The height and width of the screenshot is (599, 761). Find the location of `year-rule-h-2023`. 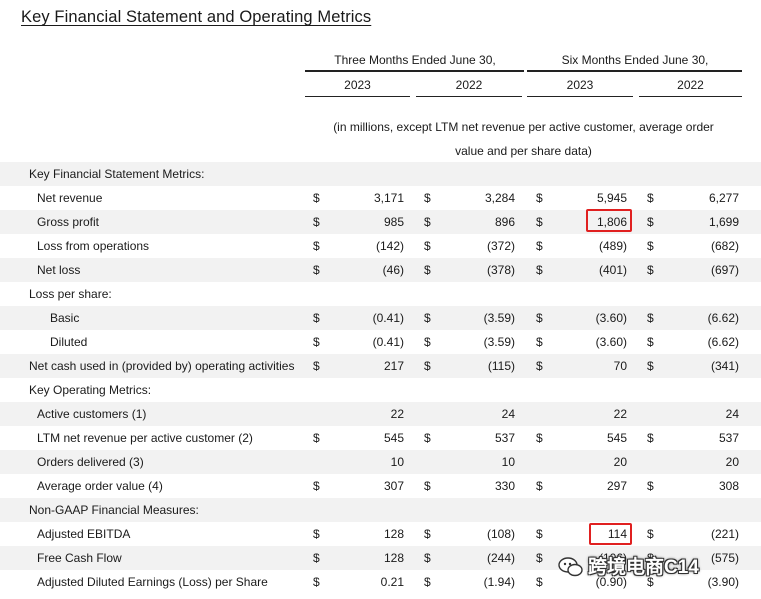

year-rule-h-2023 is located at coordinates (580, 96).